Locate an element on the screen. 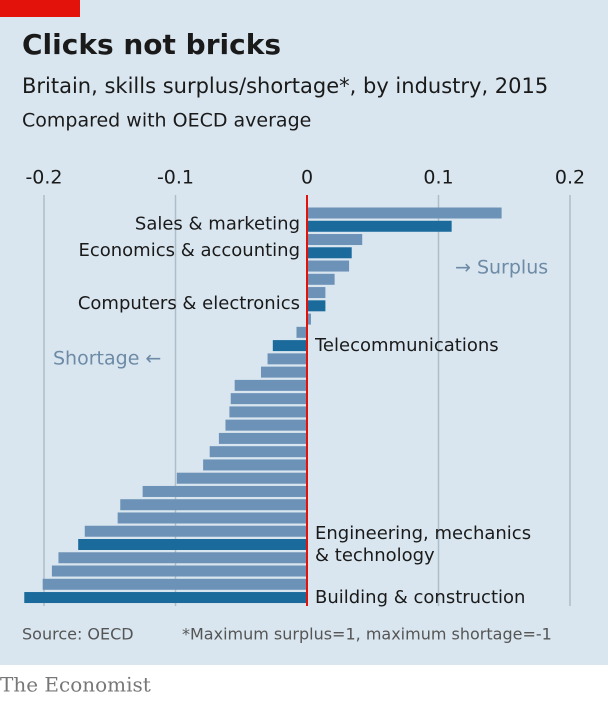 The width and height of the screenshot is (608, 701). category-label: Sales & marketing is located at coordinates (217, 223).